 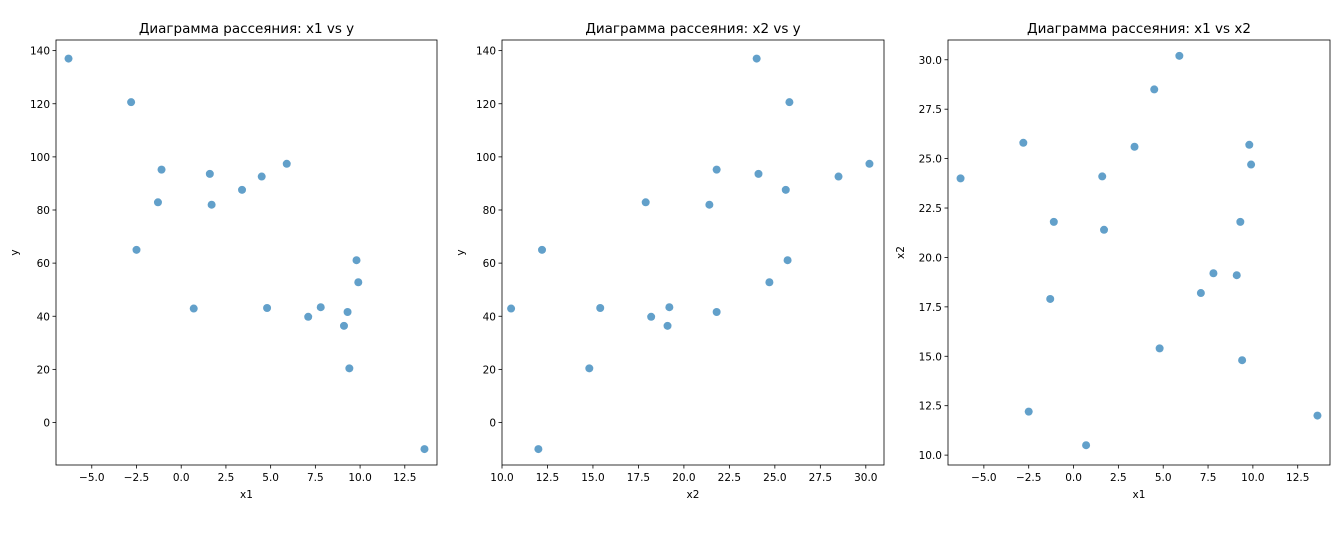 What do you see at coordinates (486, 158) in the screenshot?
I see `y-tick-label: 100` at bounding box center [486, 158].